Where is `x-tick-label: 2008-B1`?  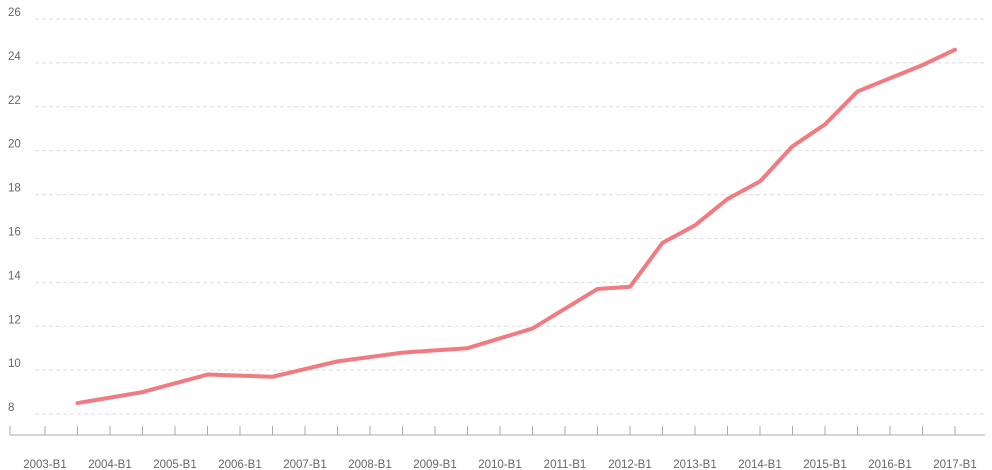 x-tick-label: 2008-B1 is located at coordinates (369, 464).